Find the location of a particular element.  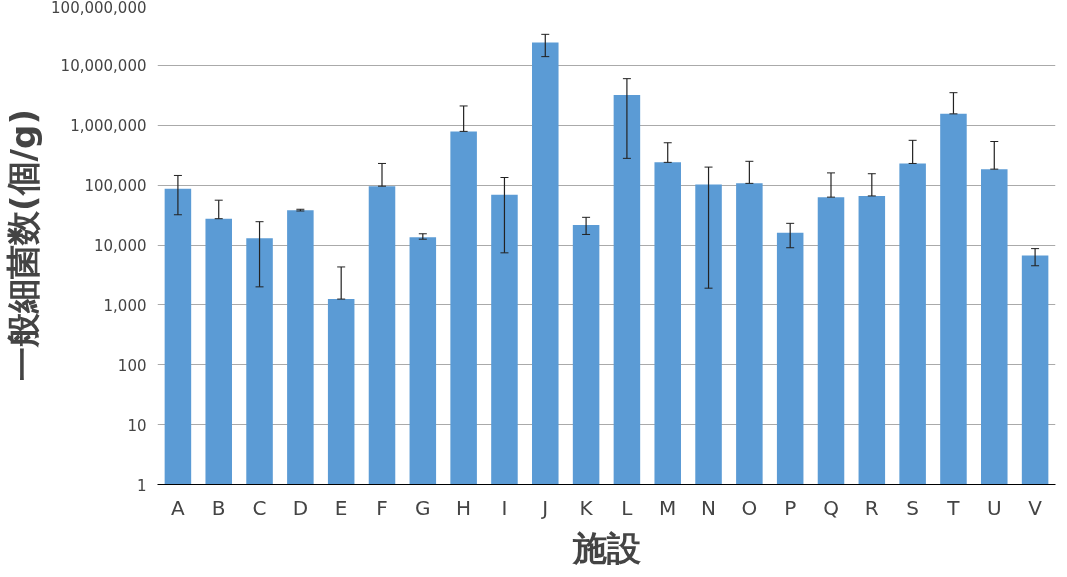

x-tick-label: Q is located at coordinates (831, 507).